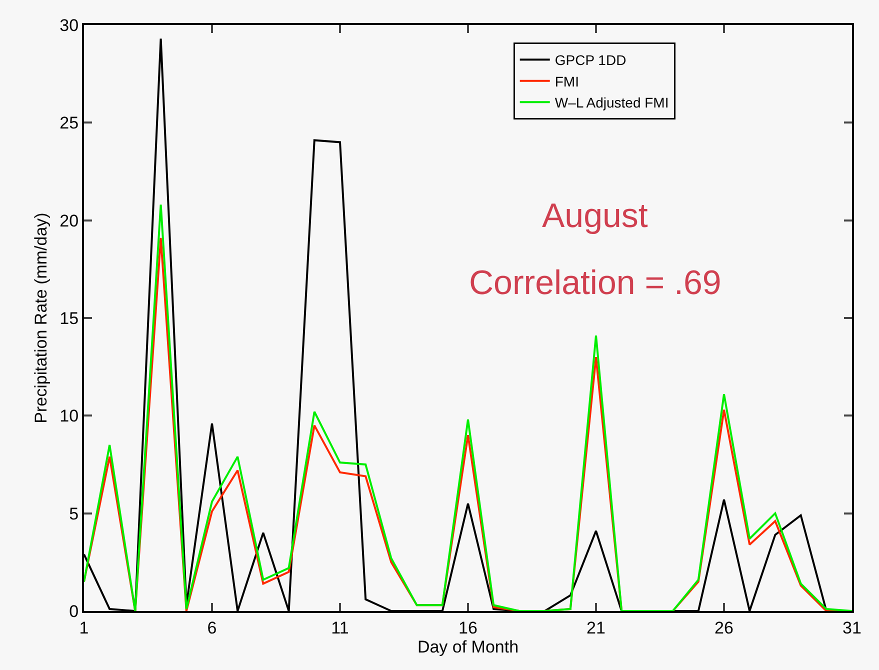  I want to click on y-tick-label: 0, so click(74, 611).